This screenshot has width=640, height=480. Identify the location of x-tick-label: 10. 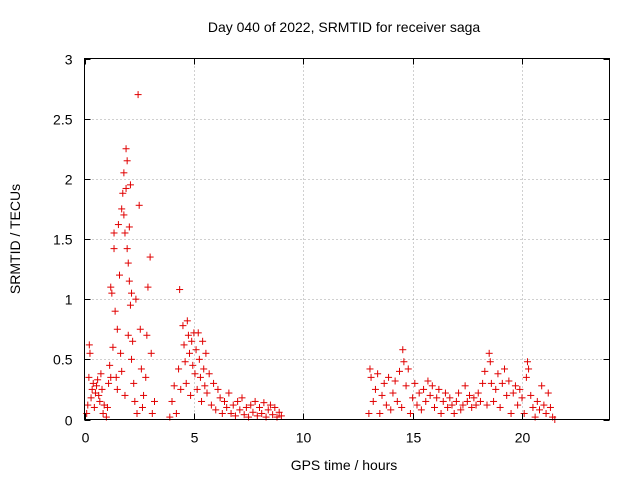
(304, 438).